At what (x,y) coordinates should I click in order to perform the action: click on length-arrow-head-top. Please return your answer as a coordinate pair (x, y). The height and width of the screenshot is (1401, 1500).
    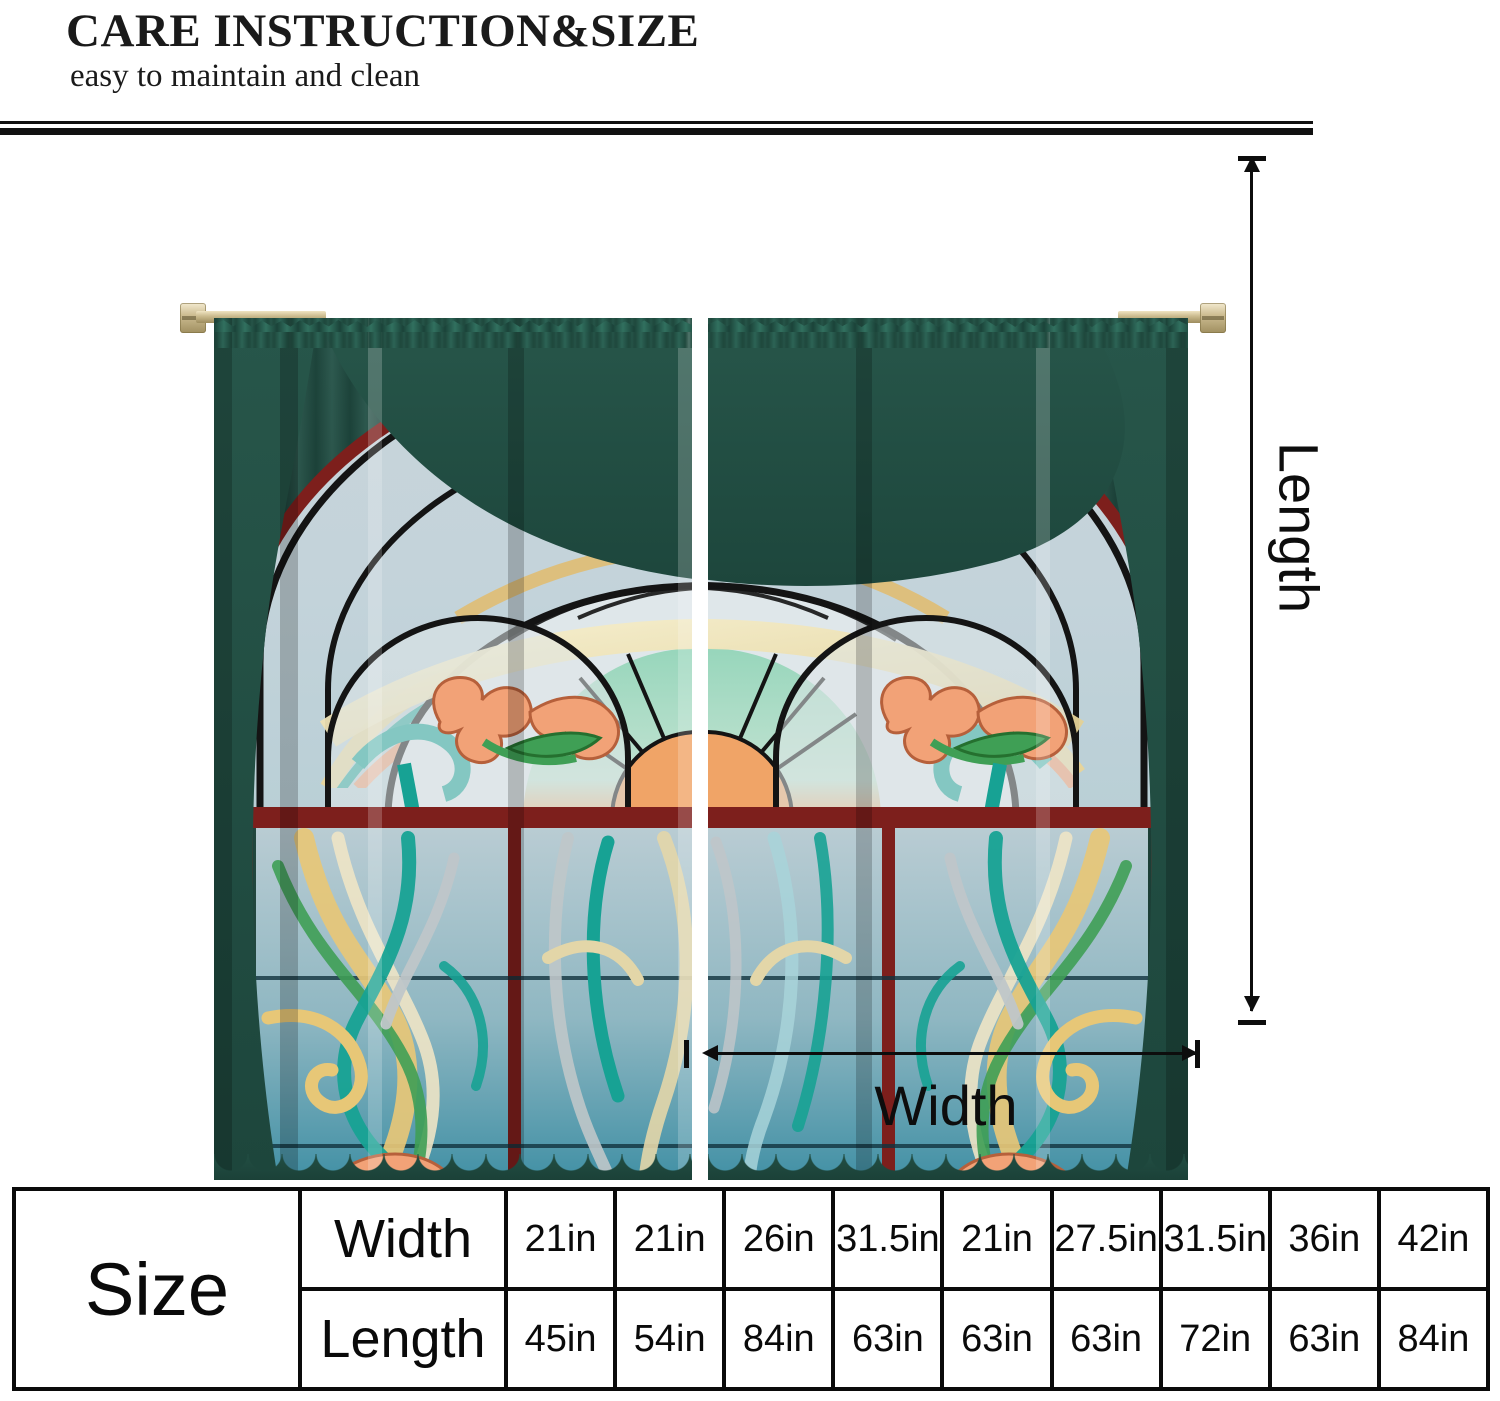
    Looking at the image, I should click on (1252, 164).